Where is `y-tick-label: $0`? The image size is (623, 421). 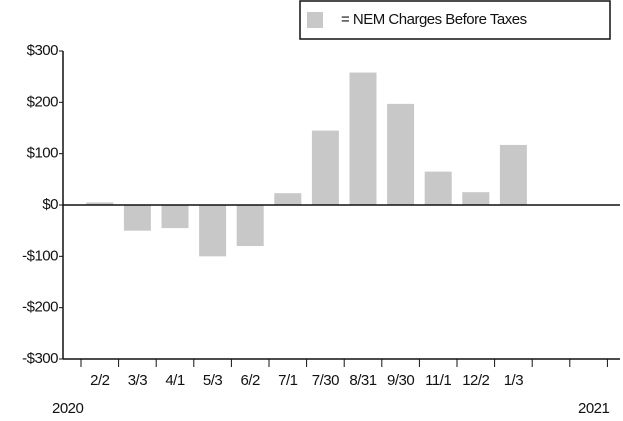
y-tick-label: $0 is located at coordinates (50, 204).